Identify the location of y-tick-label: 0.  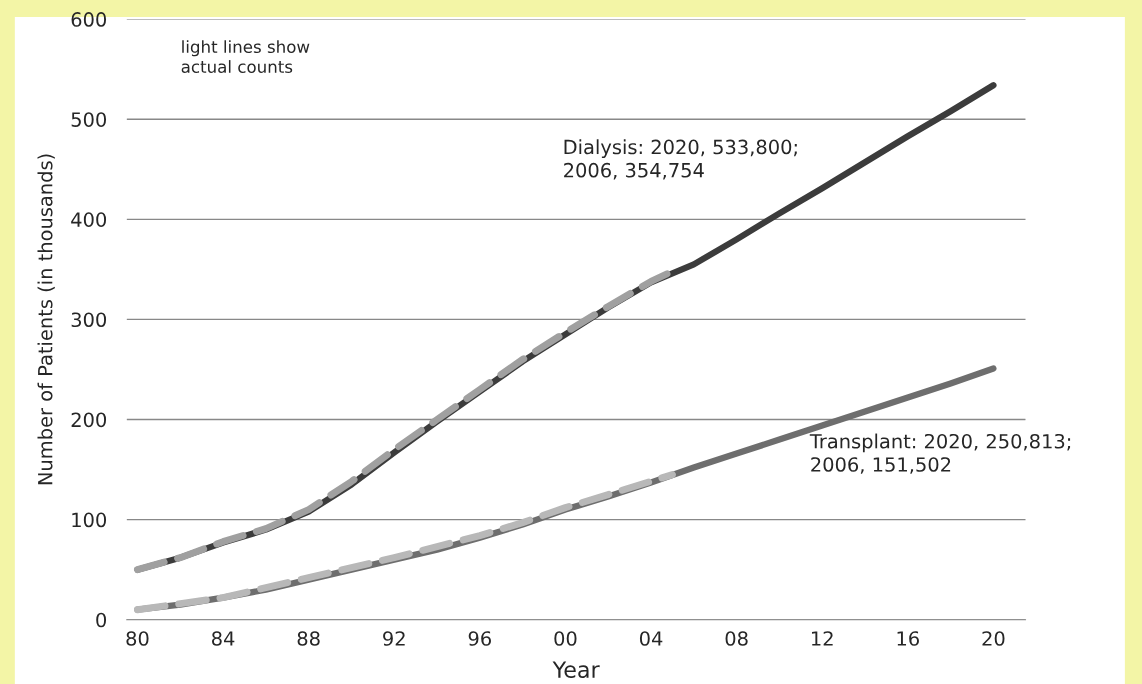
(101, 620).